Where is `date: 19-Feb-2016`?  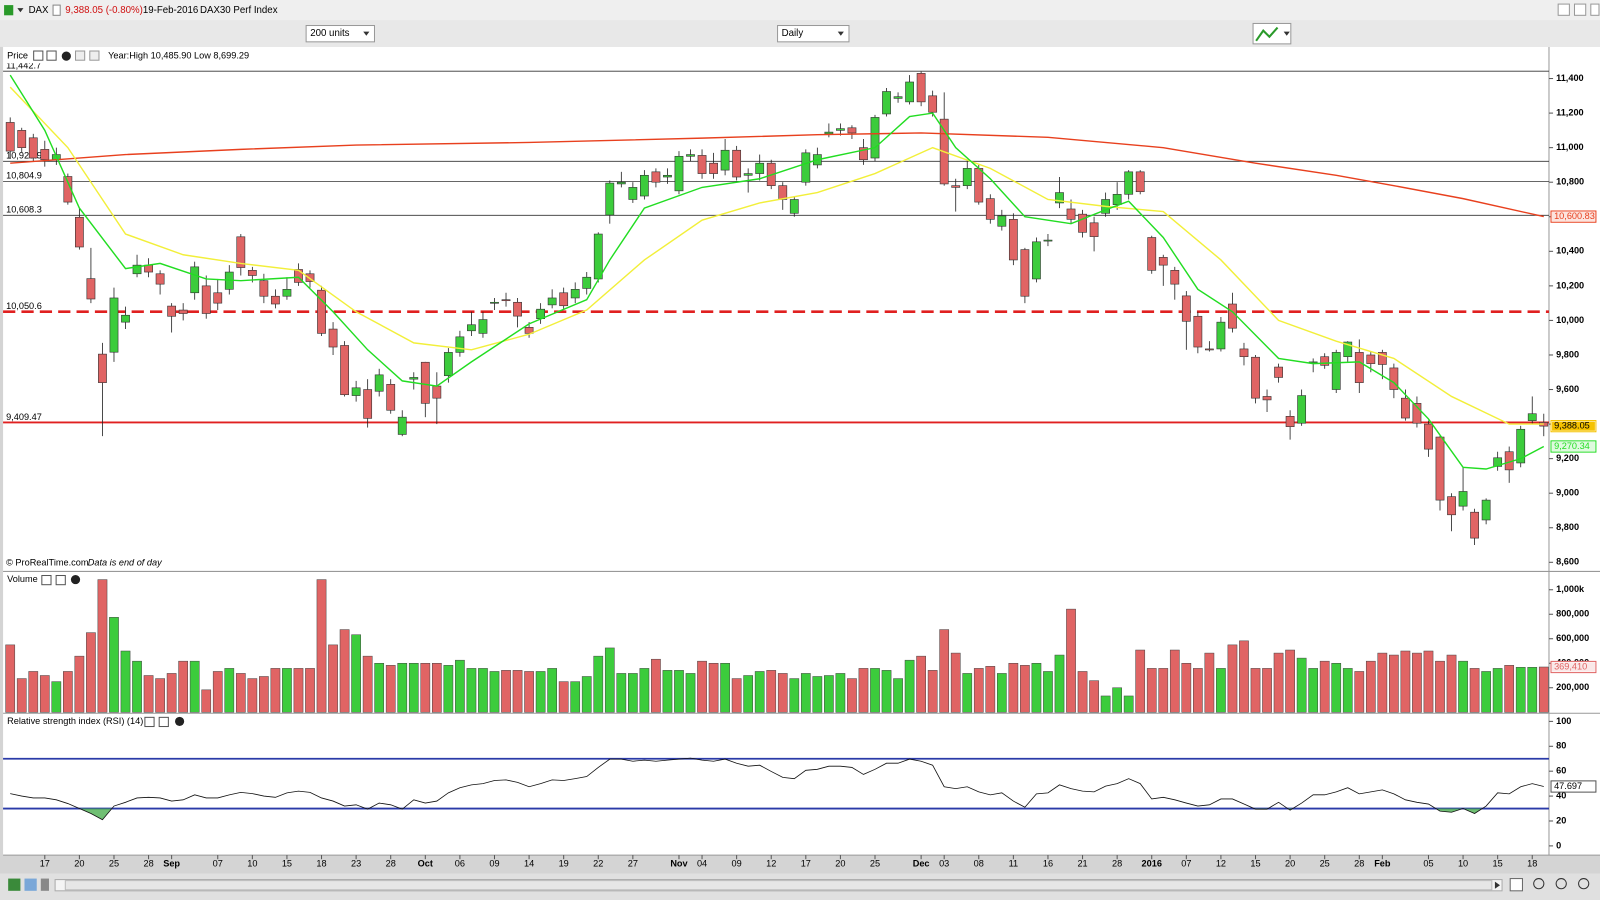
date: 19-Feb-2016 is located at coordinates (170, 10).